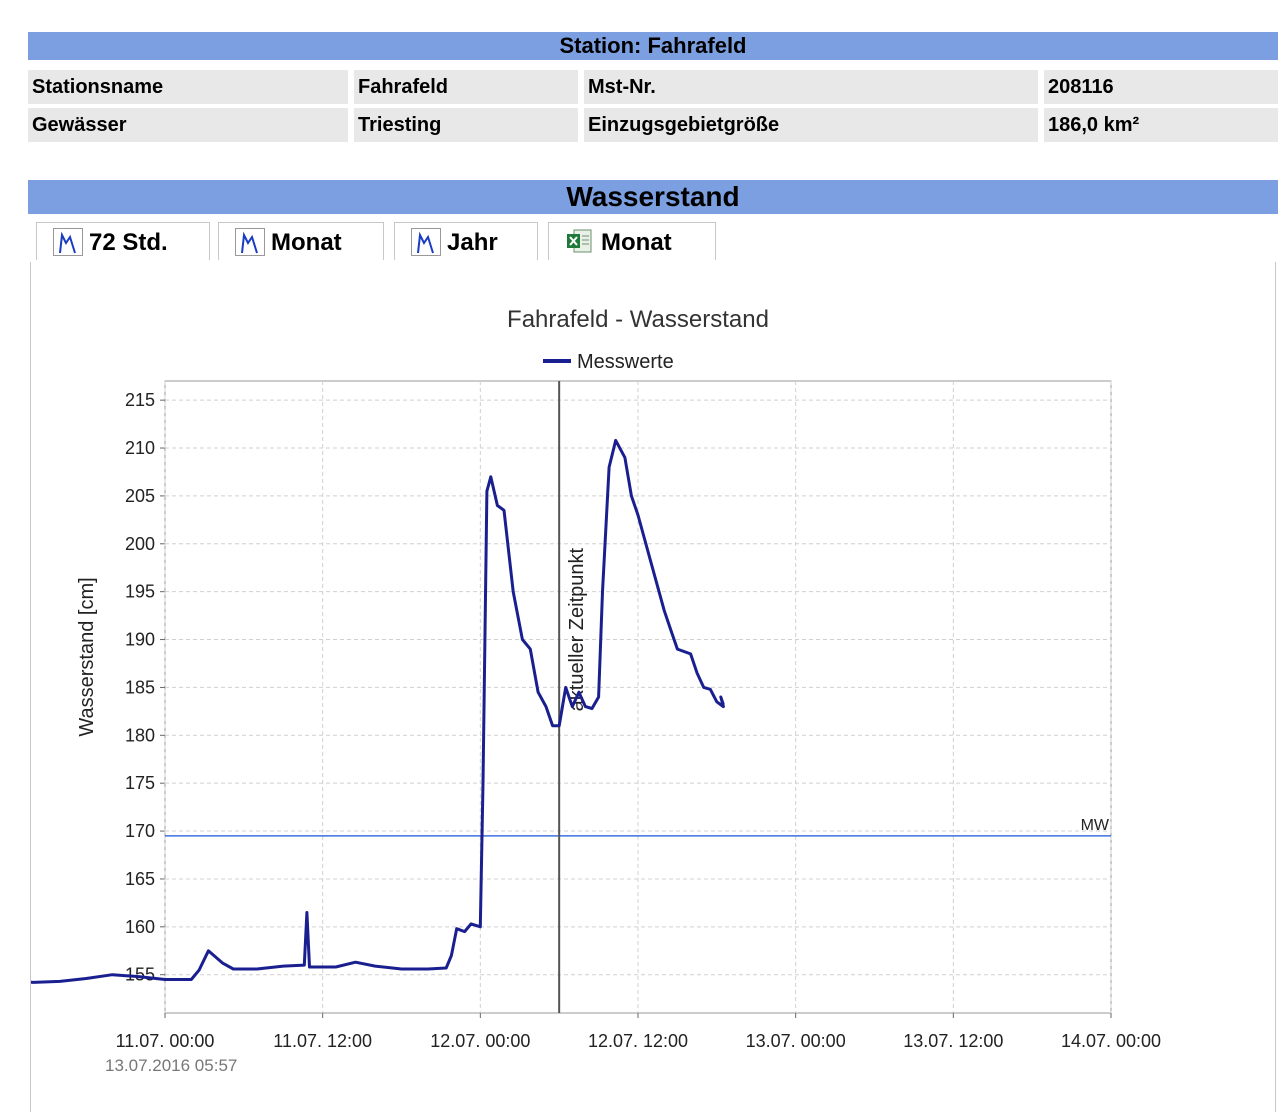  I want to click on y-axis-label: Wasserstand [cm], so click(87, 656).